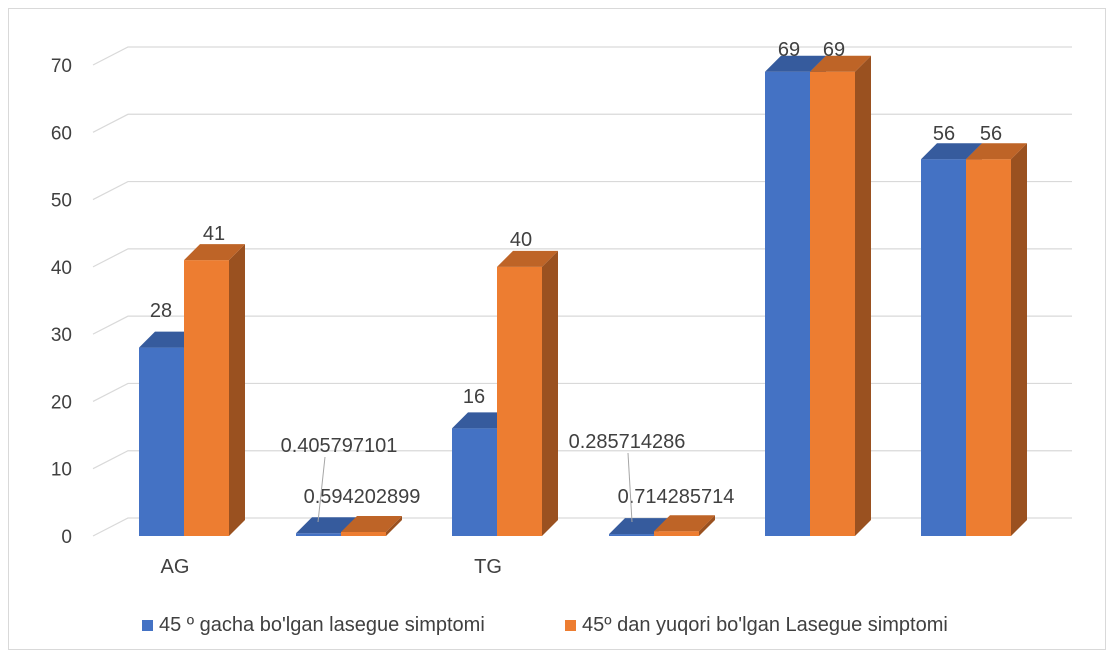  Describe the element at coordinates (331, 567) in the screenshot. I see `x-axis-categories: AG TG` at that location.